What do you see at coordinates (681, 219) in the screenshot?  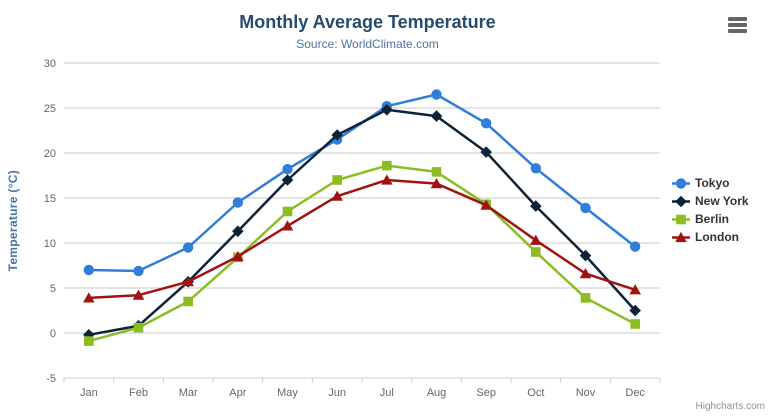 I see `legend-marker-square-icon` at bounding box center [681, 219].